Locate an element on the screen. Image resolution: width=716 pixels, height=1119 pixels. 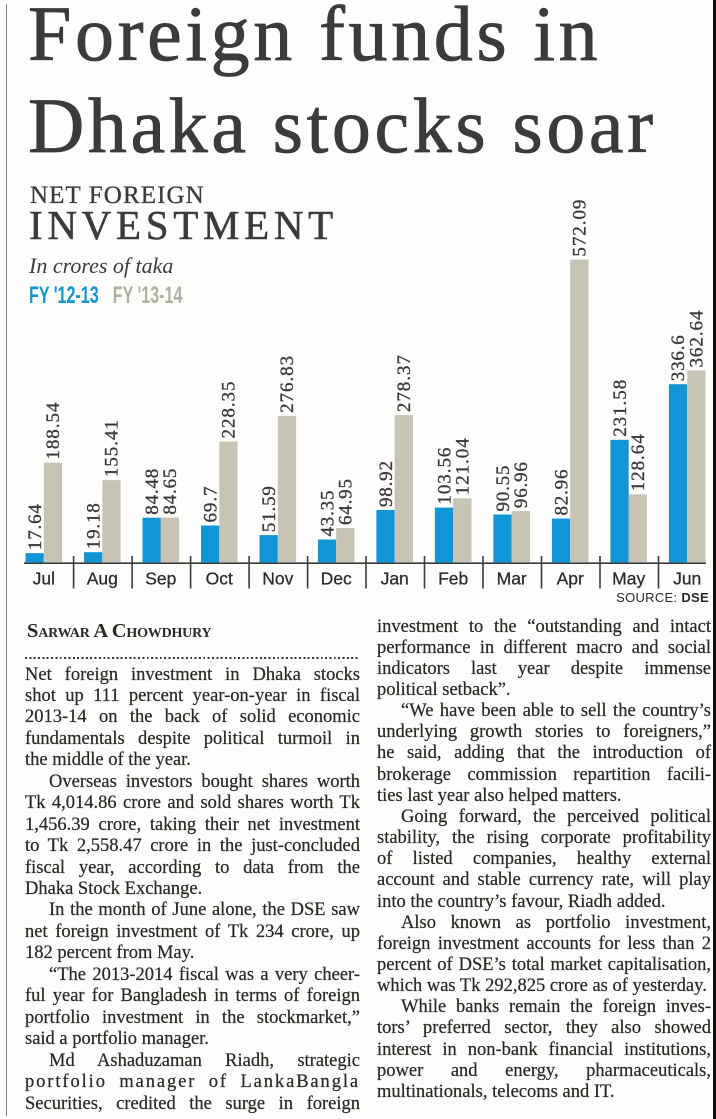
svg-text: Mar is located at coordinates (512, 579).